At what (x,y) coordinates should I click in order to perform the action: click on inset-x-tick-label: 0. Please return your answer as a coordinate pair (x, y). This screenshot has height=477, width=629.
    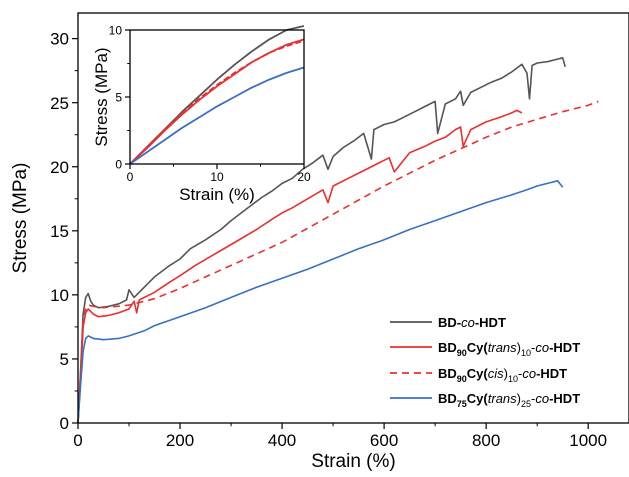
    Looking at the image, I should click on (130, 177).